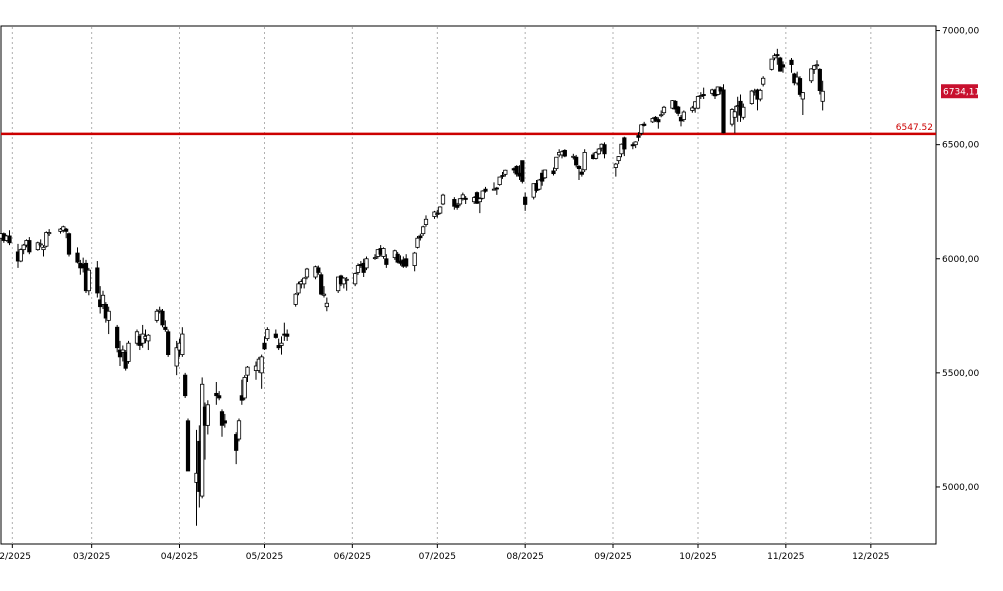  I want to click on x-tick-label: 12/2025, so click(870, 557).